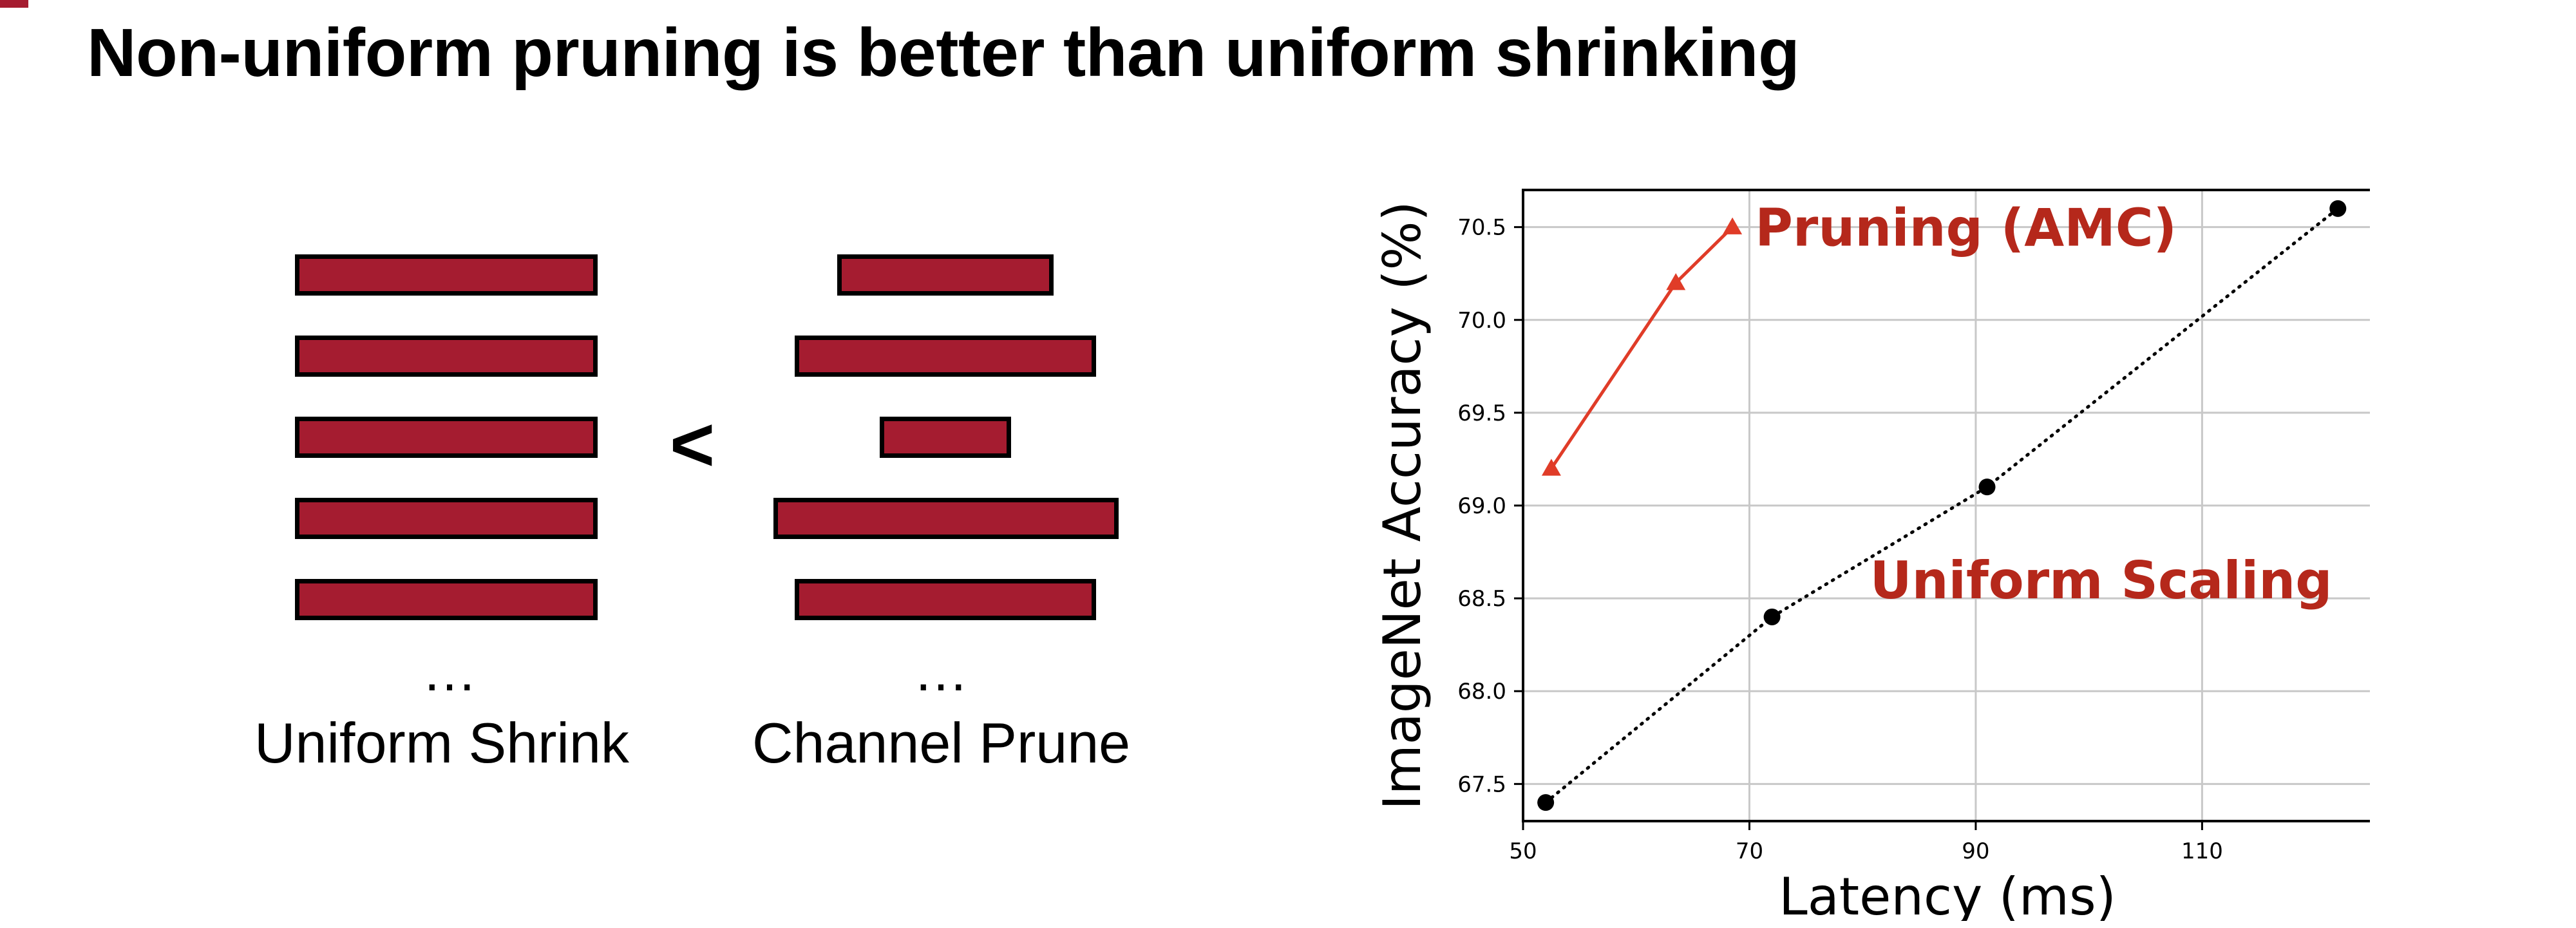 The image size is (2576, 928). I want to click on y-tick-label: 70.0, so click(1481, 321).